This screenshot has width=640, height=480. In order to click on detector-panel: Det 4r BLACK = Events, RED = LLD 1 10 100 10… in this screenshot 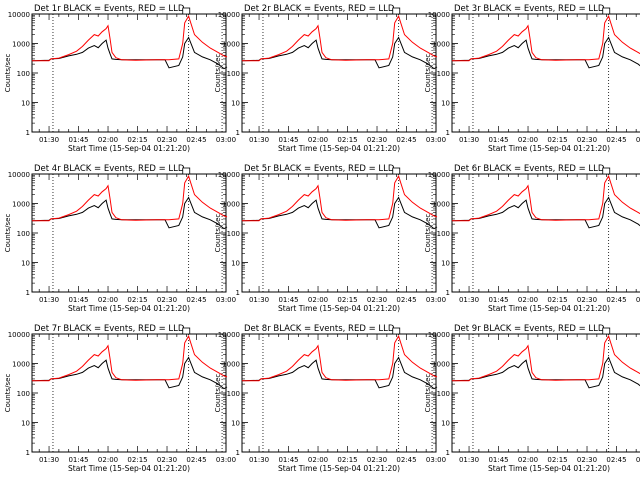, I will do `click(120, 238)`.